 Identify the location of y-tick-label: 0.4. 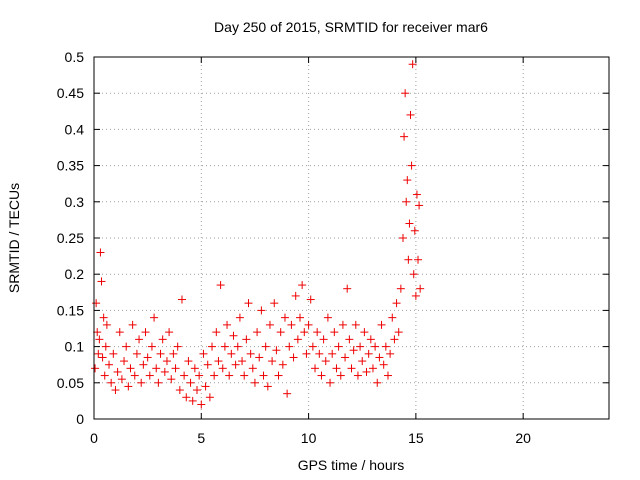
(75, 129).